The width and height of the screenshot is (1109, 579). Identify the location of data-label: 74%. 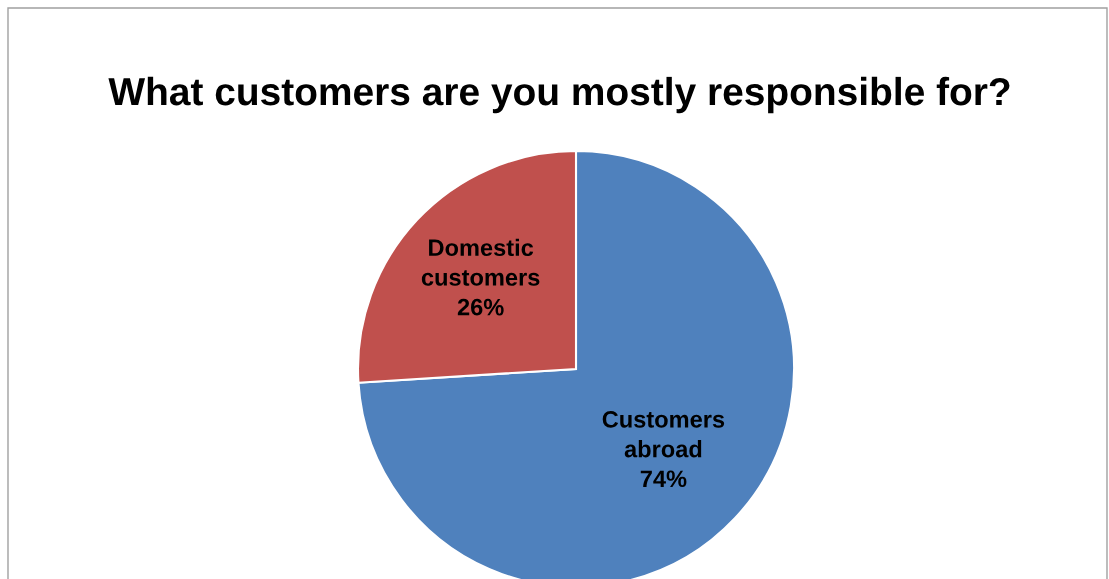
(663, 479).